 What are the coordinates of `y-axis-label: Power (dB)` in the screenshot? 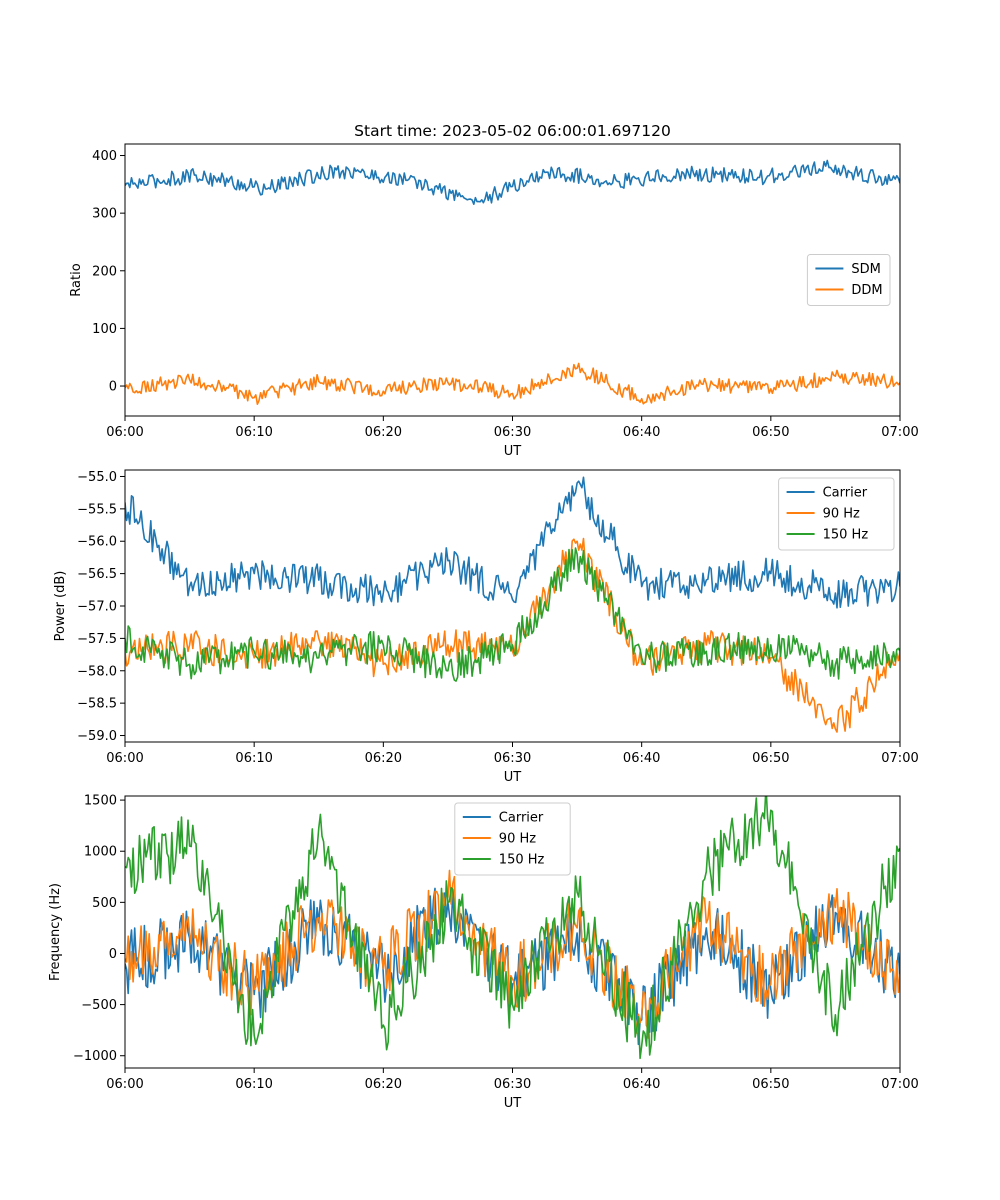 It's located at (60, 606).